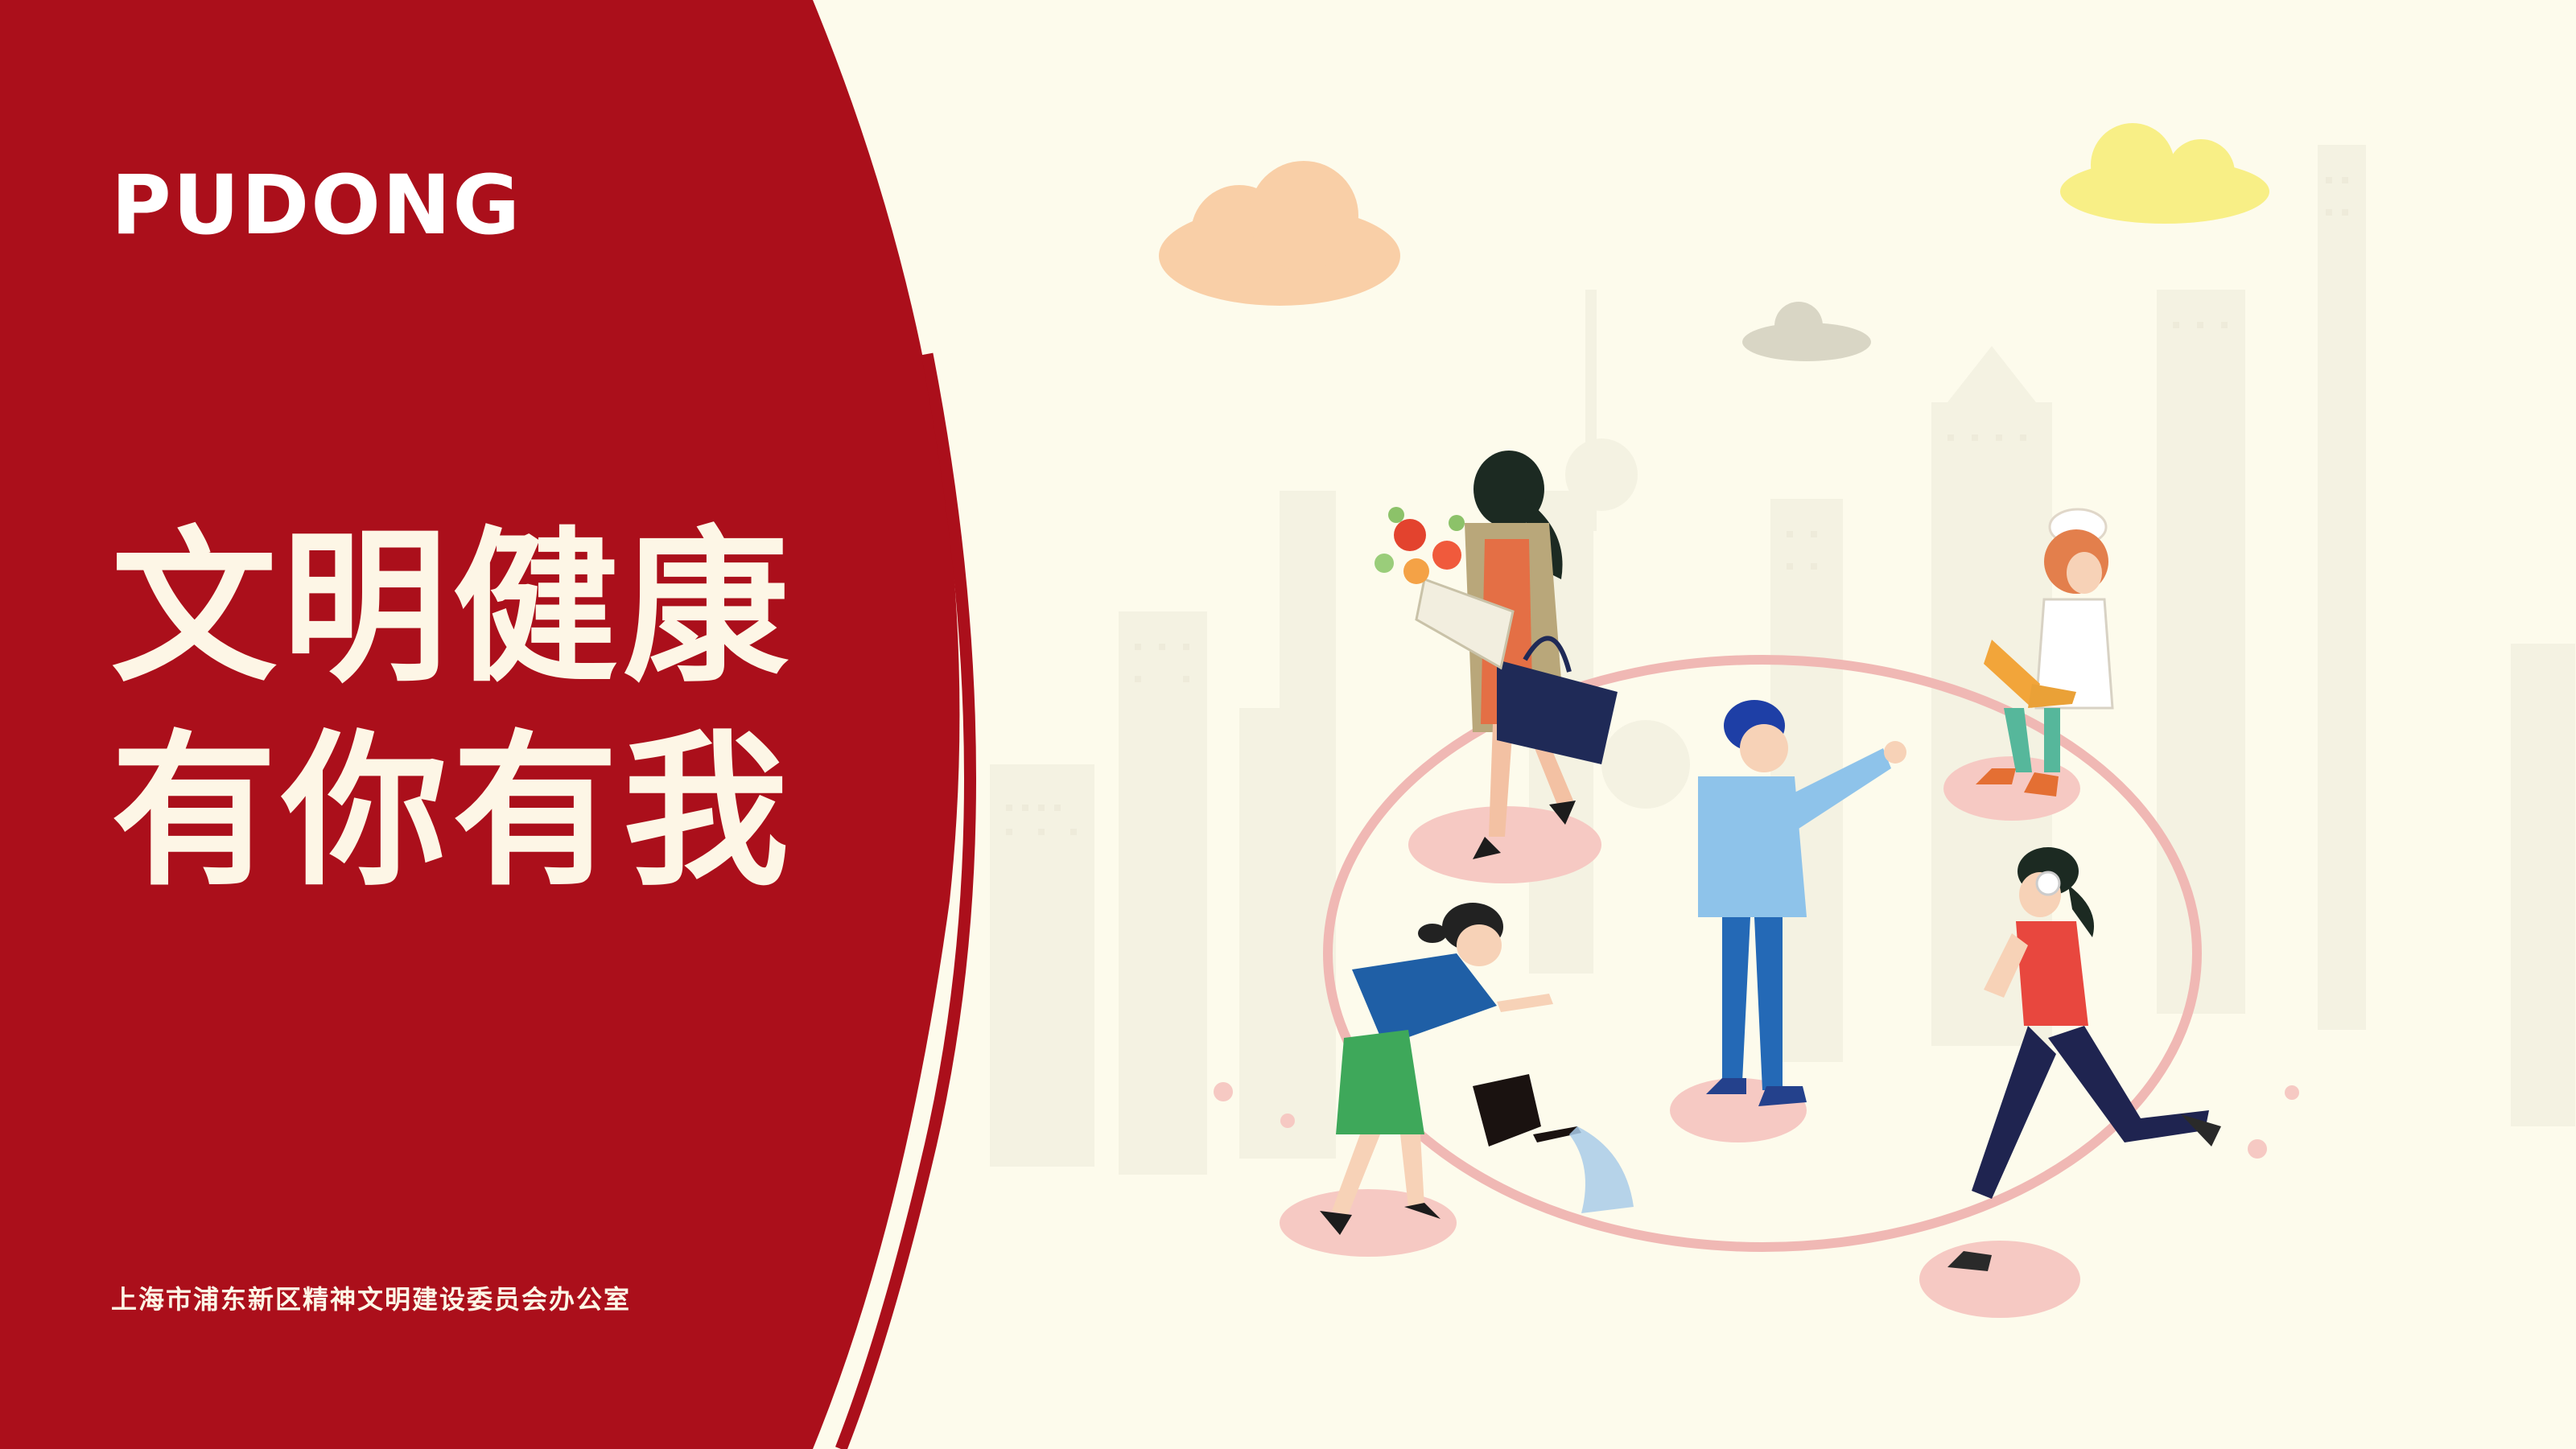 This screenshot has width=2576, height=1449. Describe the element at coordinates (1680, 1037) in the screenshot. I see `figure-pads` at that location.